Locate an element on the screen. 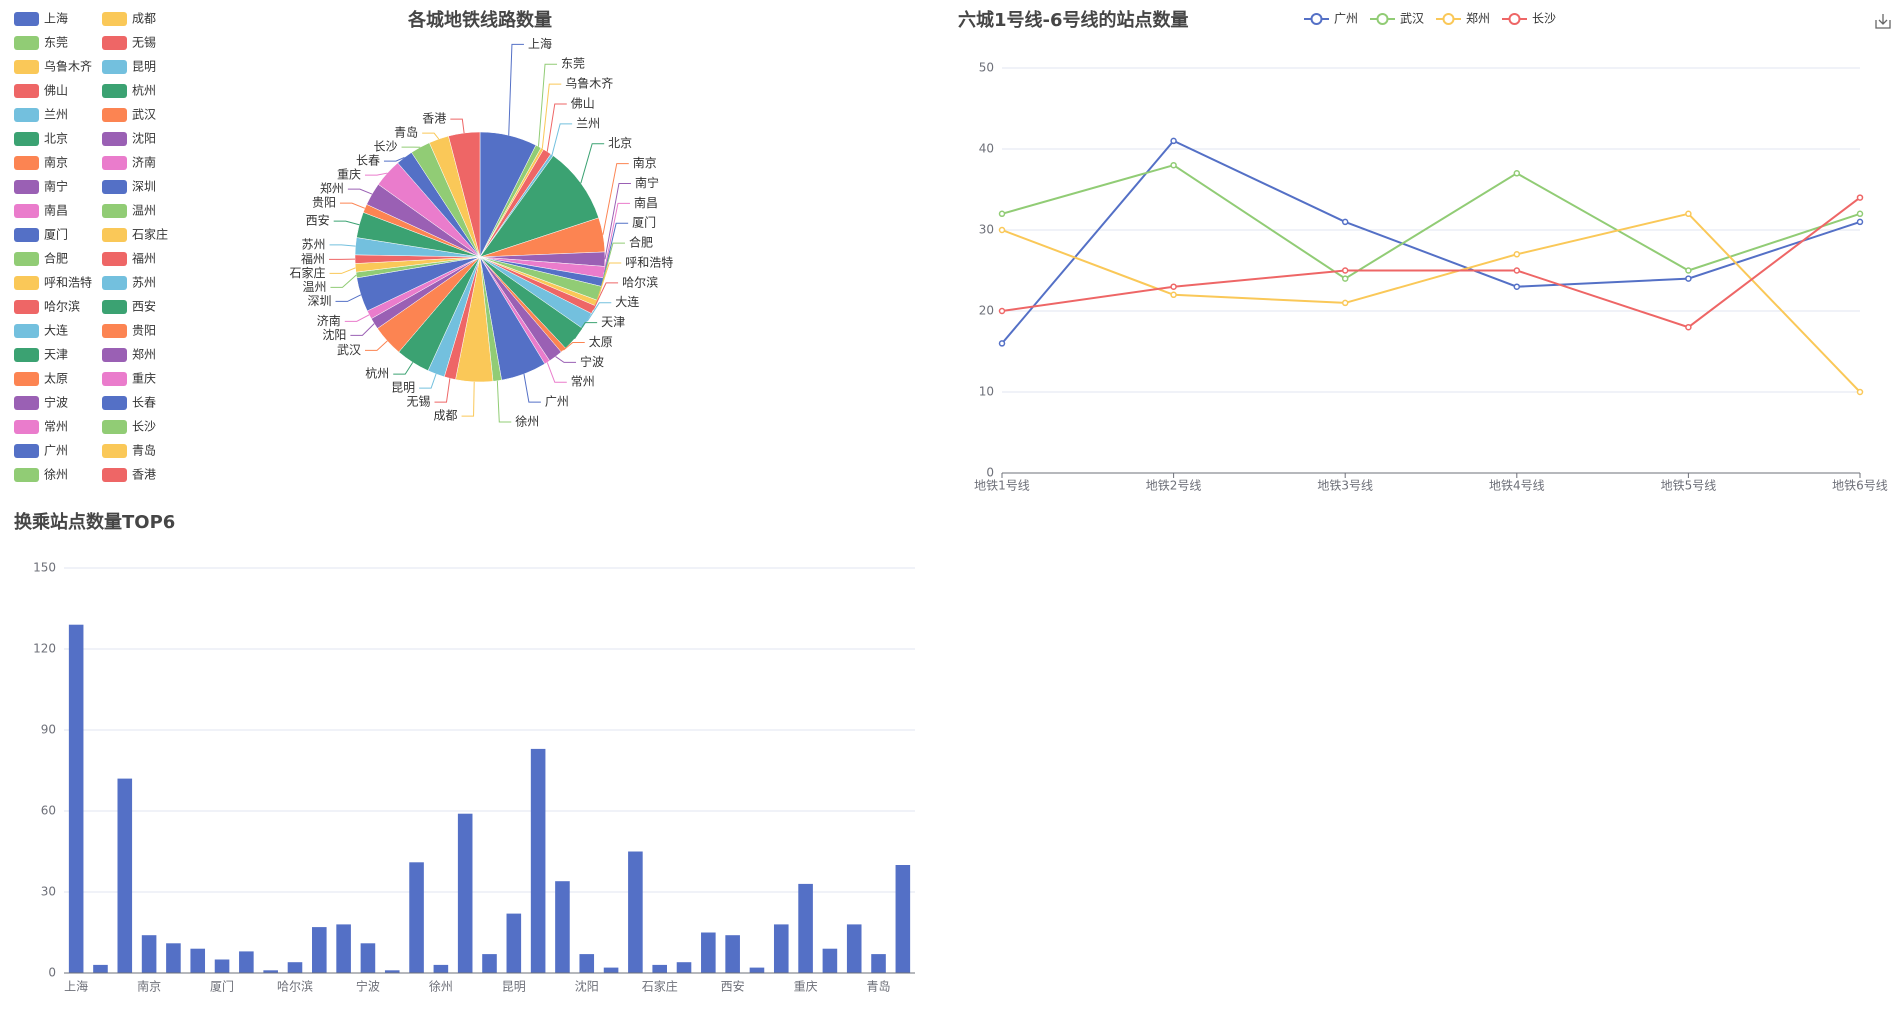  pie-label: 太原 is located at coordinates (601, 341).